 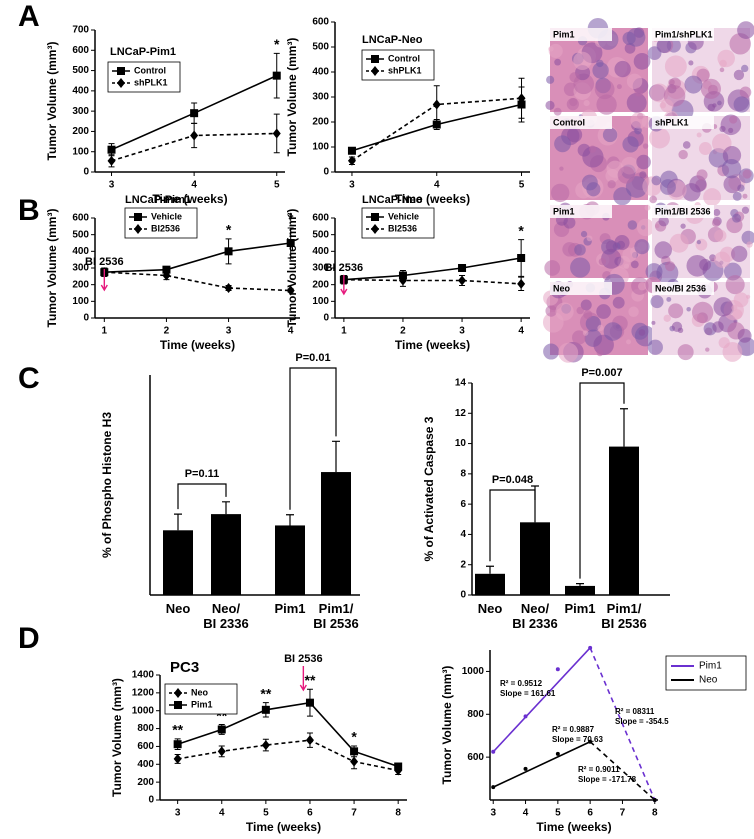 I want to click on x-tick-label: 3, so click(x=462, y=331).